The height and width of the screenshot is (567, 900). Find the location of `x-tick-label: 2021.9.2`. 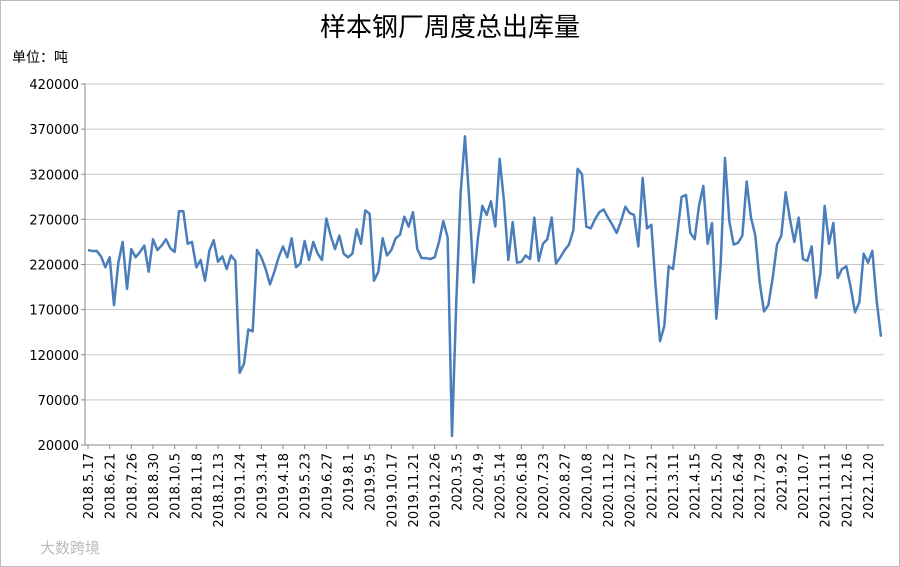

x-tick-label: 2021.9.2 is located at coordinates (782, 482).